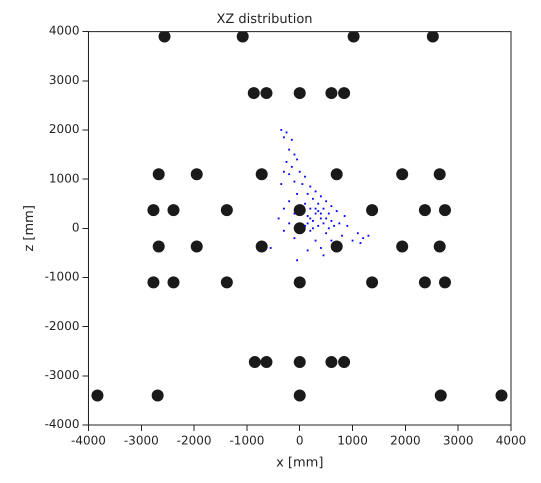 The image size is (541, 483). Describe the element at coordinates (352, 440) in the screenshot. I see `x-tick-label: 1000` at that location.